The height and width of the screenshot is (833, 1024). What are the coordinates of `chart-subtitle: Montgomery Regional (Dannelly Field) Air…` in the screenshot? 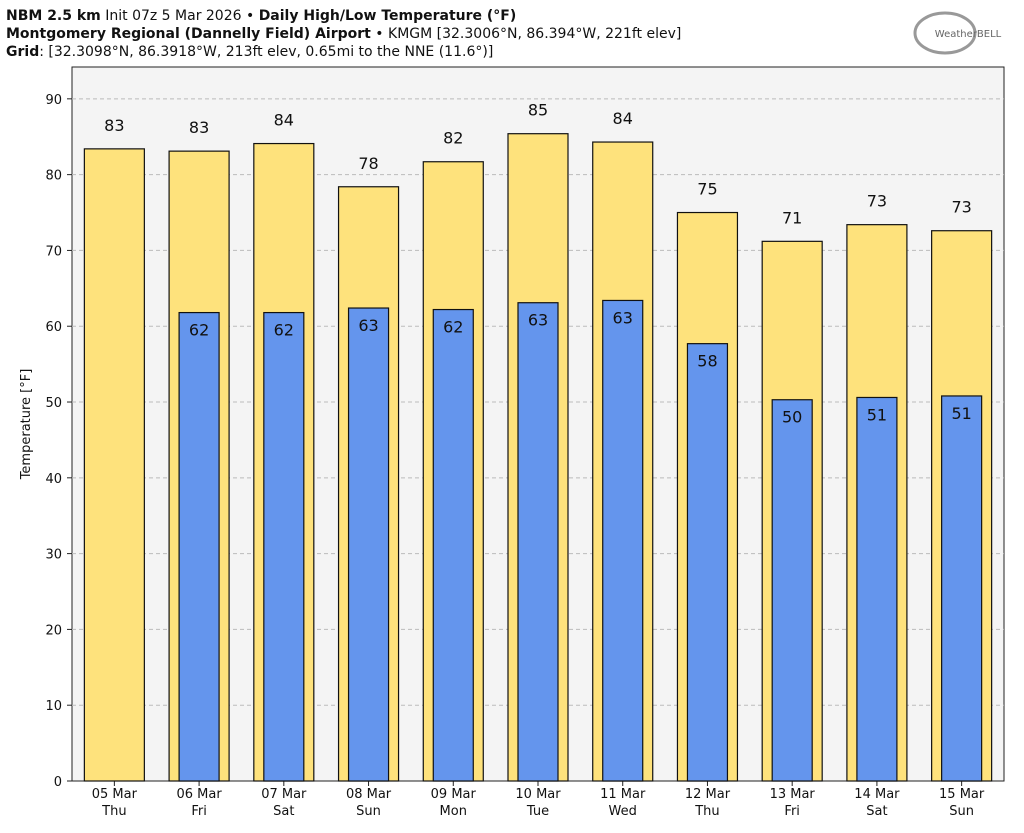 It's located at (343, 34).